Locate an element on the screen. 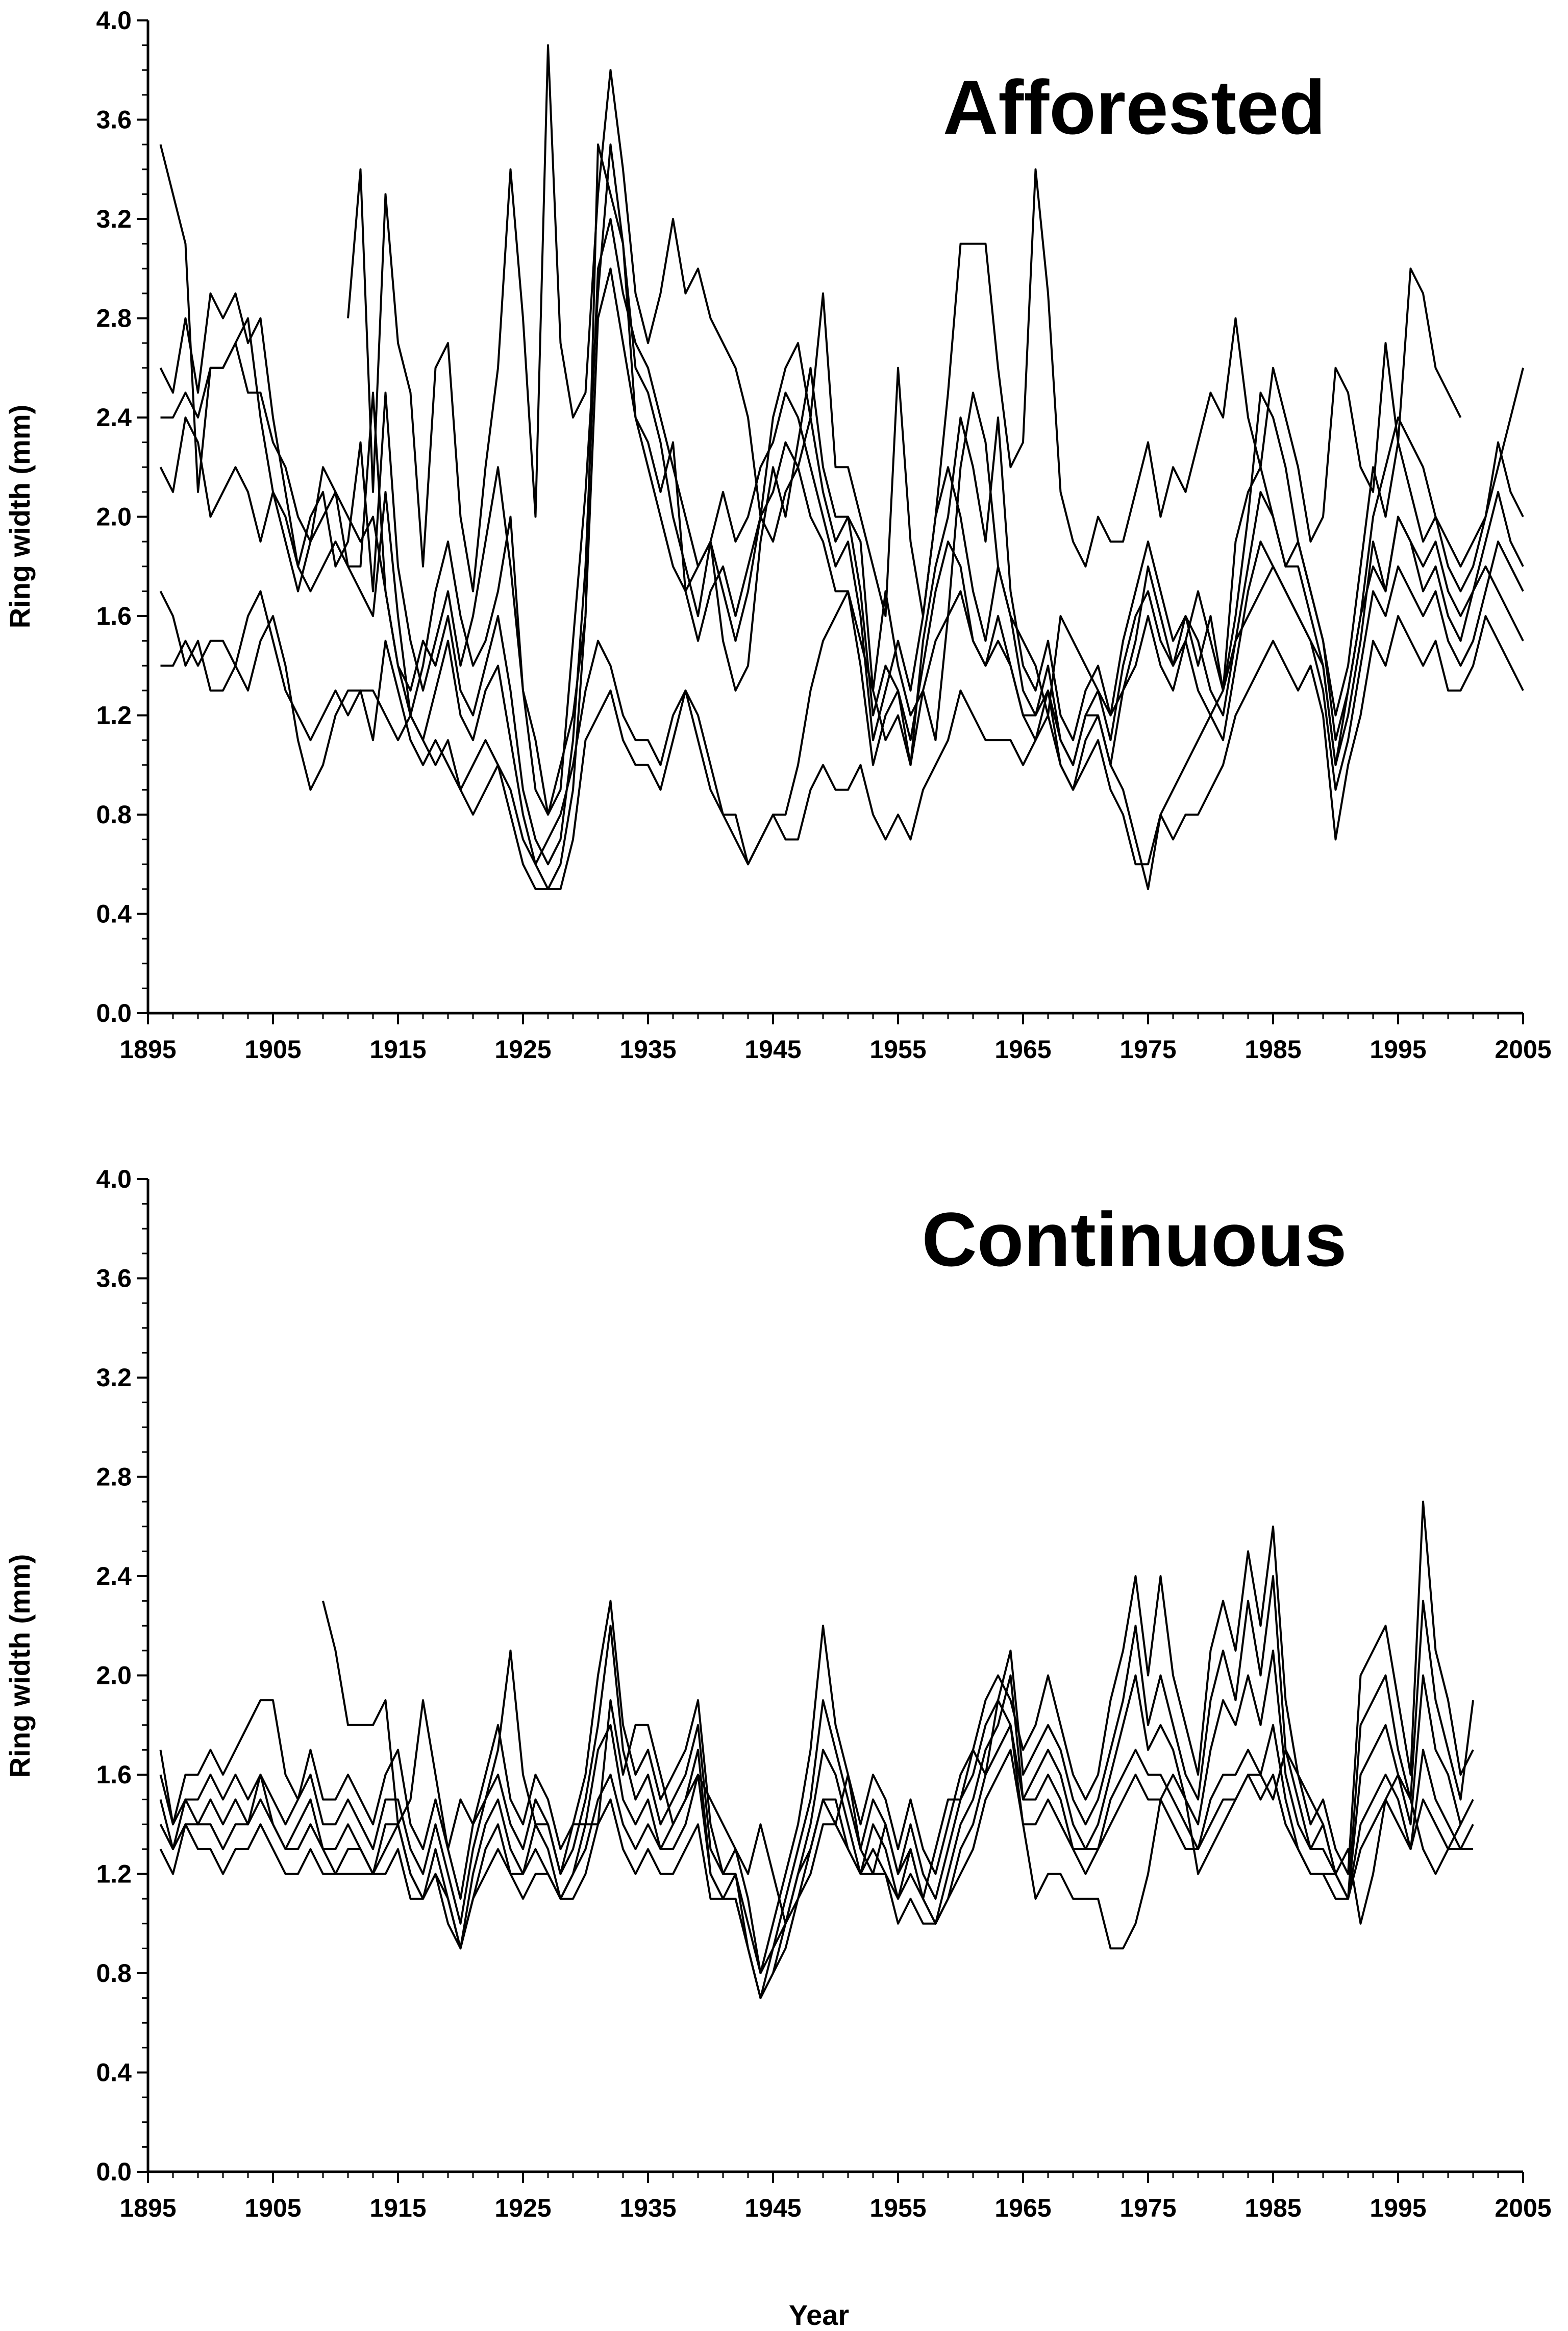 This screenshot has width=1568, height=2331. x-axis-title-continuous: Year is located at coordinates (819, 2315).